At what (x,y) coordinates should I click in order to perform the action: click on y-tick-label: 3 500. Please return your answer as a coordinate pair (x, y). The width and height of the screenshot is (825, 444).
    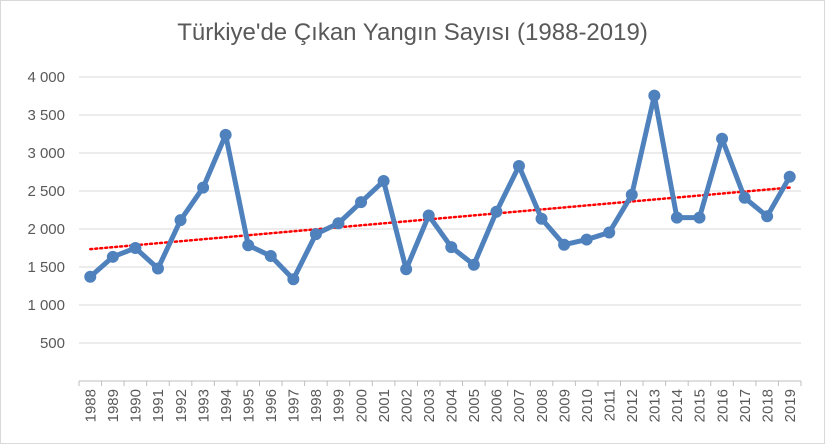
    Looking at the image, I should click on (46, 115).